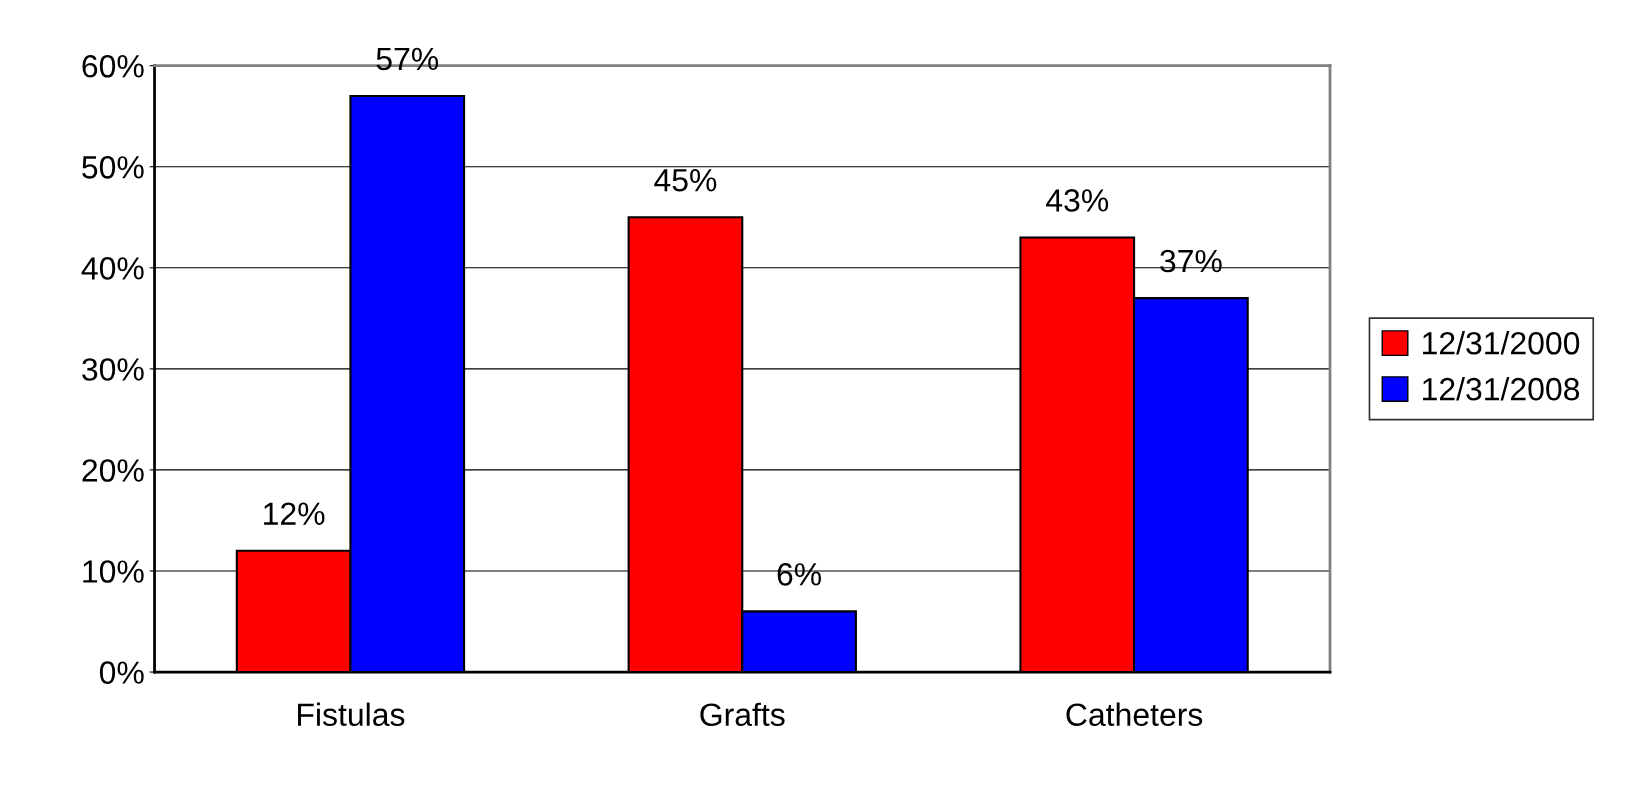  I want to click on x-tick-label: Grafts, so click(742, 714).